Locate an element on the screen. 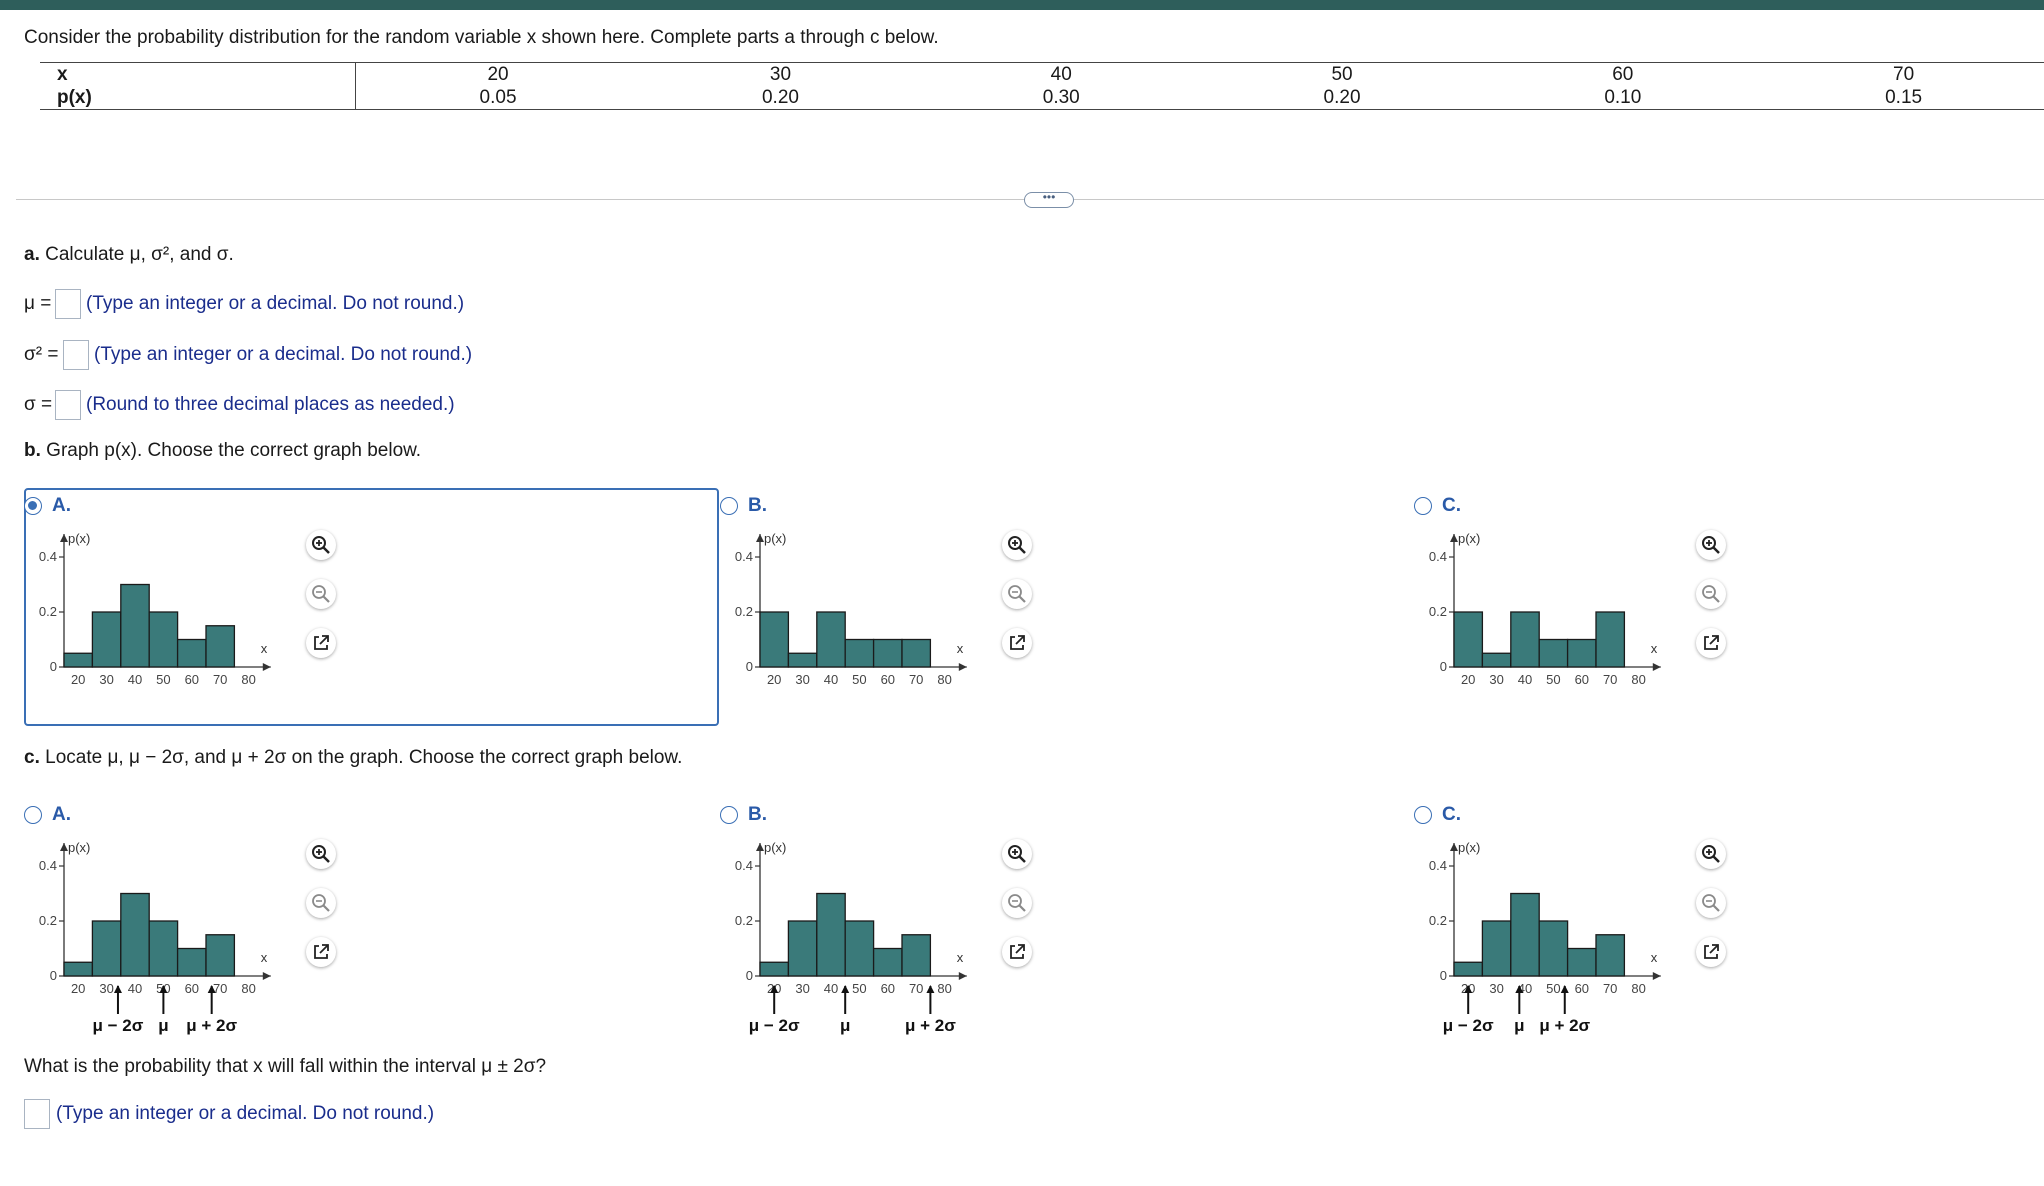  final-answer-input is located at coordinates (37, 1114).